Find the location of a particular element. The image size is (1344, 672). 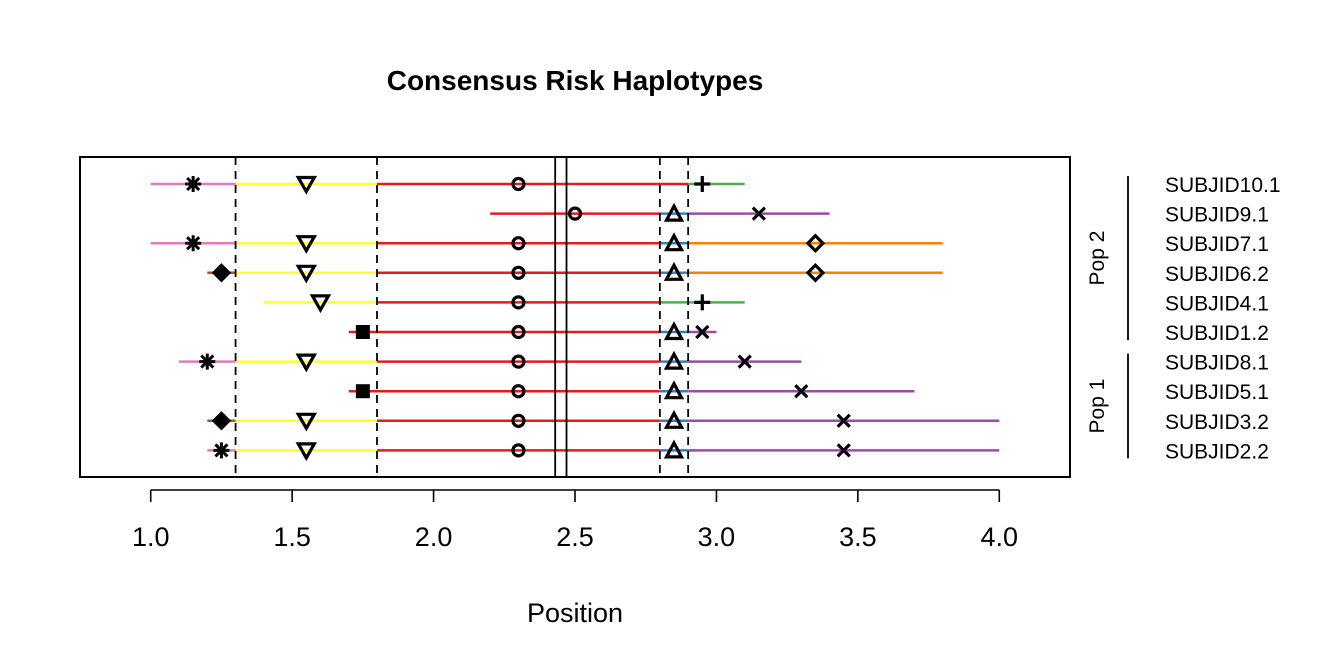

x-tick-label: 2.0 is located at coordinates (434, 537).